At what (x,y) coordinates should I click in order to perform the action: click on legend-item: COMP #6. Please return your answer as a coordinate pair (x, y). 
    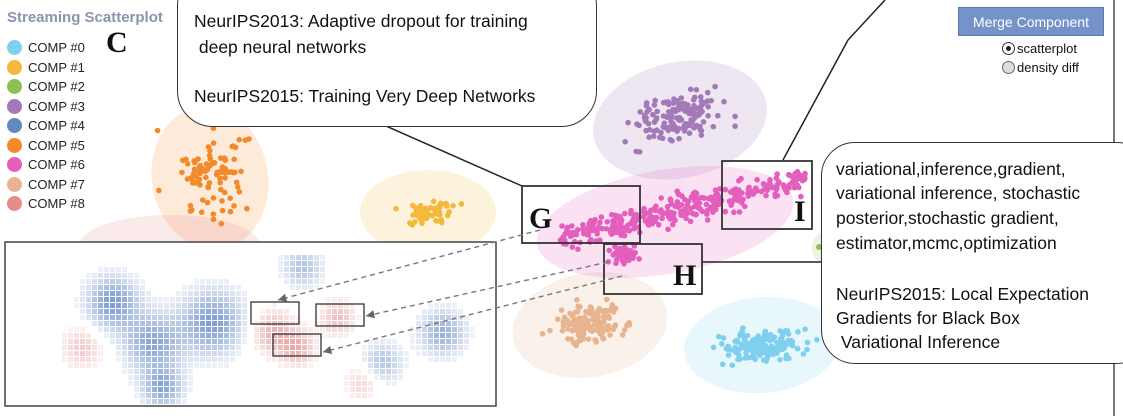
    Looking at the image, I should click on (46, 165).